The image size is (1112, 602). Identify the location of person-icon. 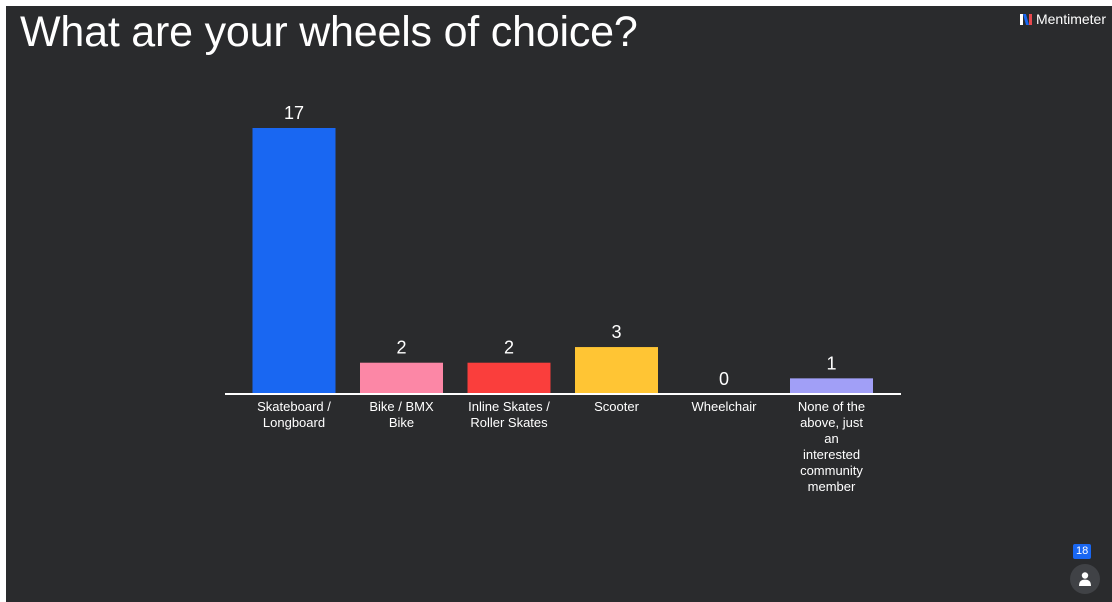
(1085, 579).